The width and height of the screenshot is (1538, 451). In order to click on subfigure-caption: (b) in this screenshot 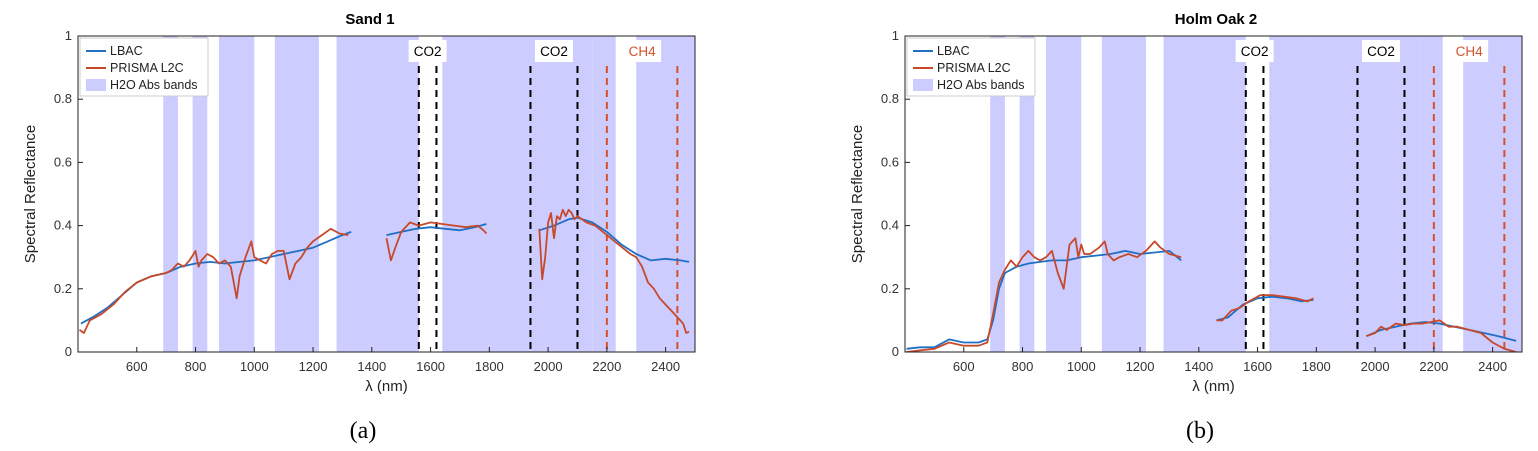, I will do `click(1200, 431)`.